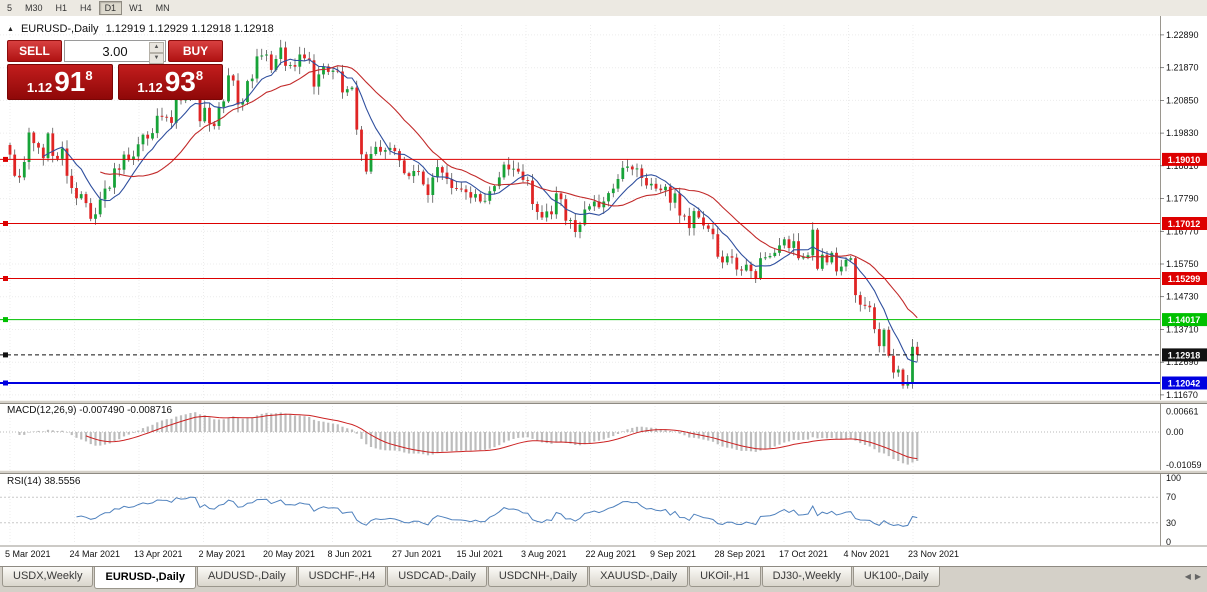  I want to click on macd-histogram, so click(468, 438).